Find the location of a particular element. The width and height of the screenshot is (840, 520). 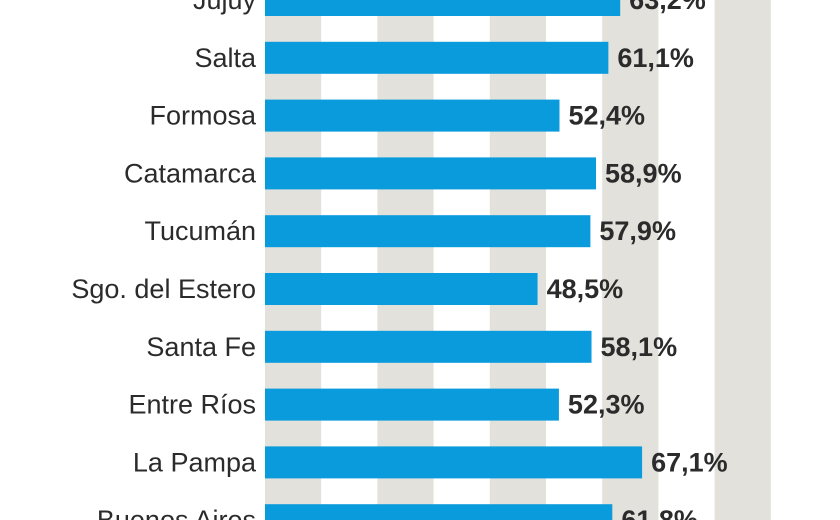

value-label: 48,5% is located at coordinates (585, 289).